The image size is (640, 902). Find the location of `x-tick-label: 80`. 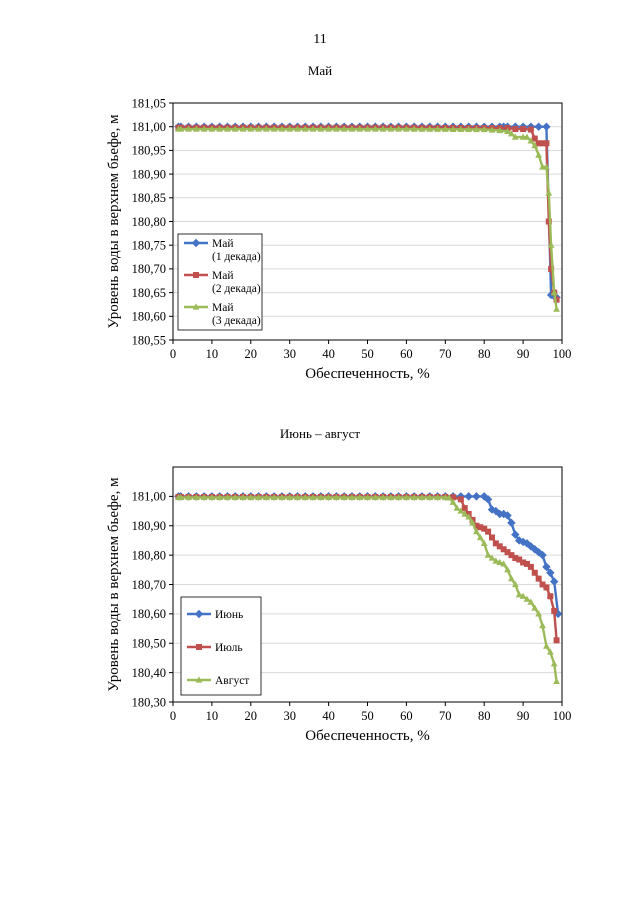

x-tick-label: 80 is located at coordinates (484, 716).